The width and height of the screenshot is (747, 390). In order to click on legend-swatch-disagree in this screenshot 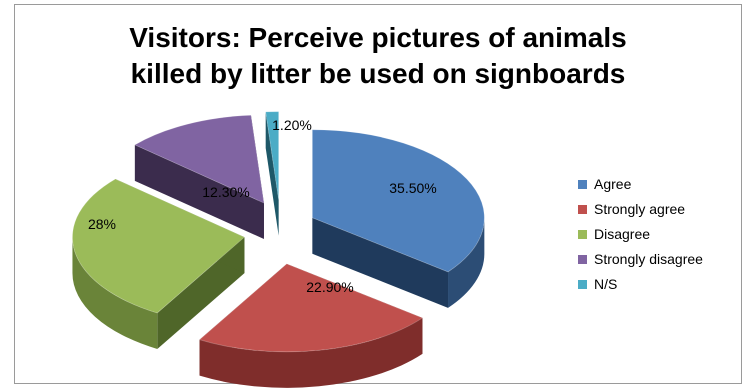, I will do `click(582, 234)`.